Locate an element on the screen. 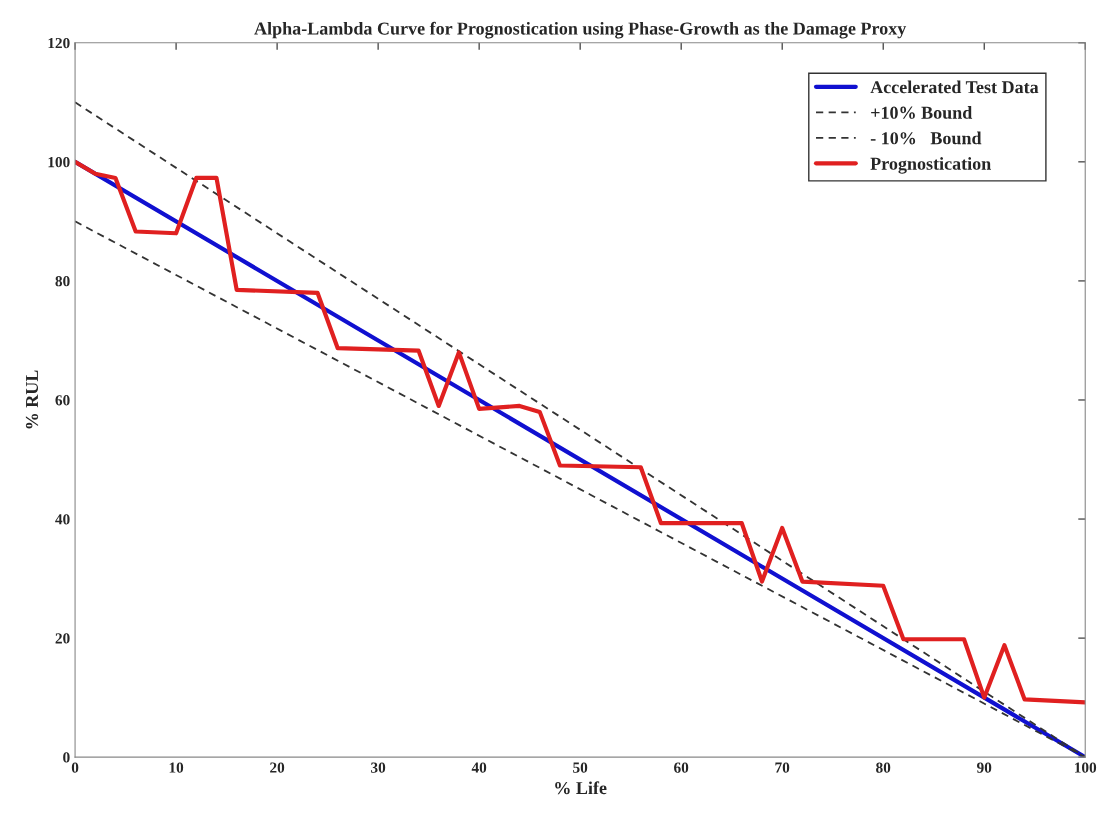 This screenshot has height=823, width=1104. x-tick-label: 10 is located at coordinates (176, 767).